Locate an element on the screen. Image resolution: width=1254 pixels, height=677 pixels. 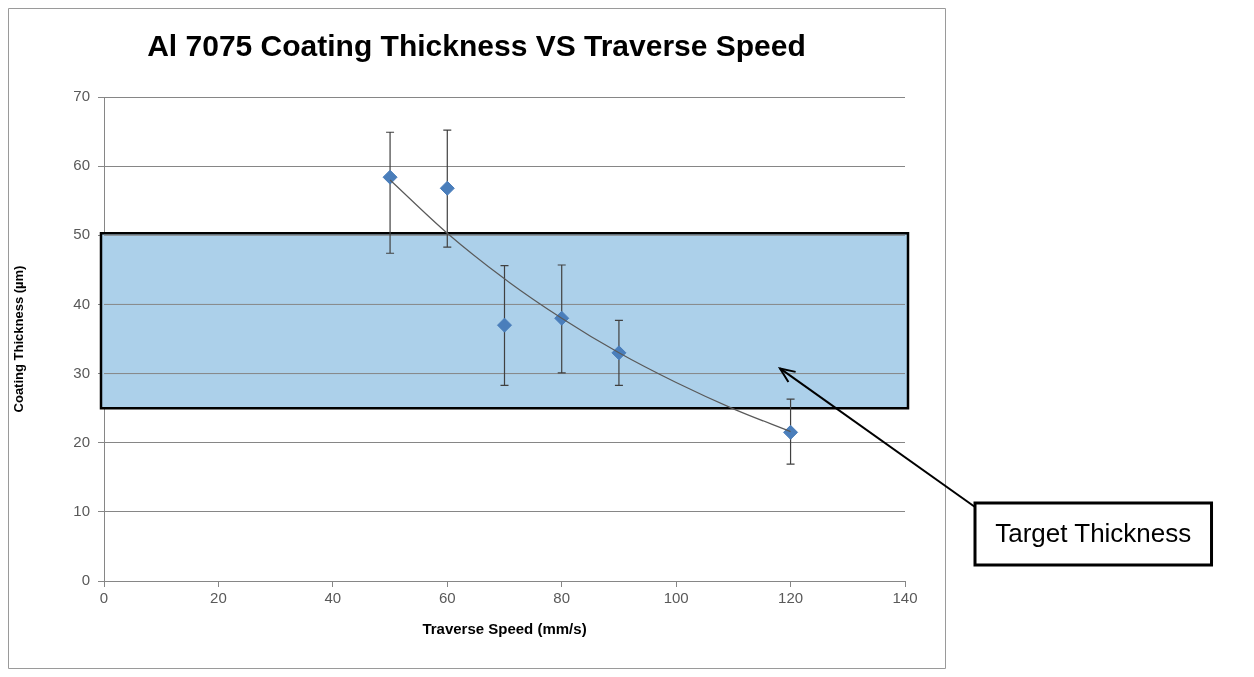
band-label: Target Thickness is located at coordinates (1093, 533).